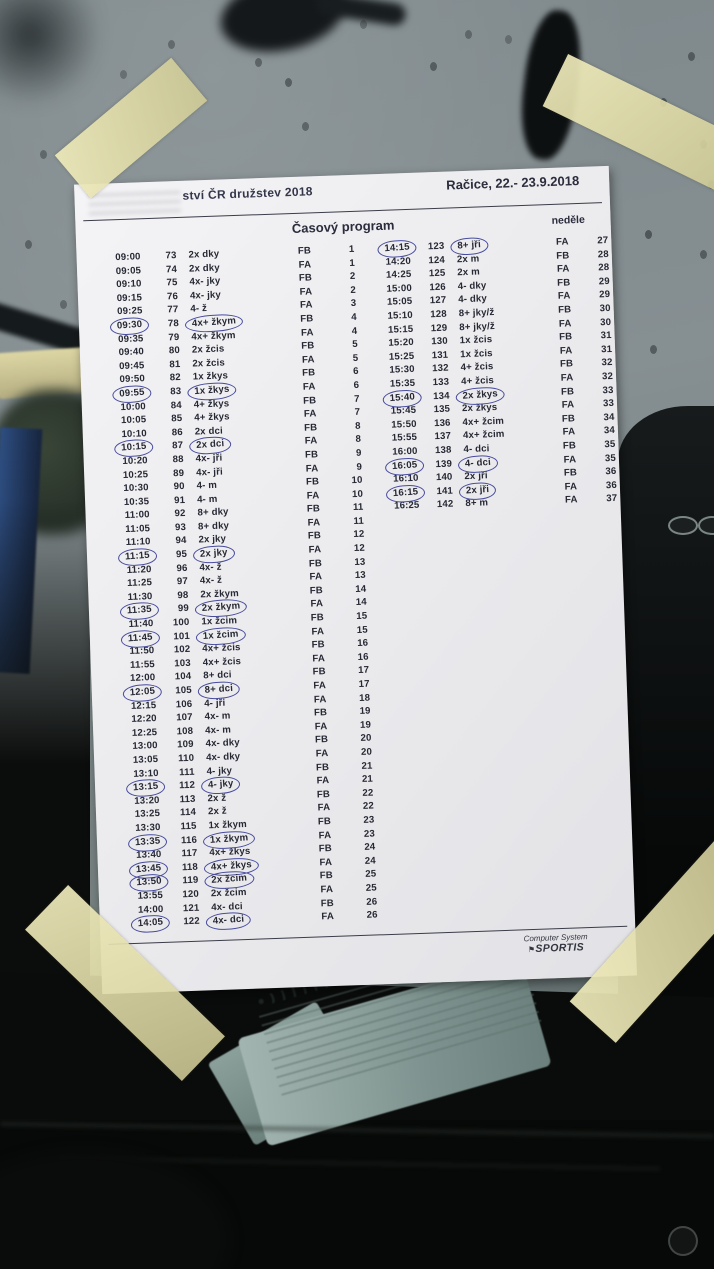 This screenshot has width=714, height=1269. Describe the element at coordinates (357, 494) in the screenshot. I see `race-number: 10` at that location.